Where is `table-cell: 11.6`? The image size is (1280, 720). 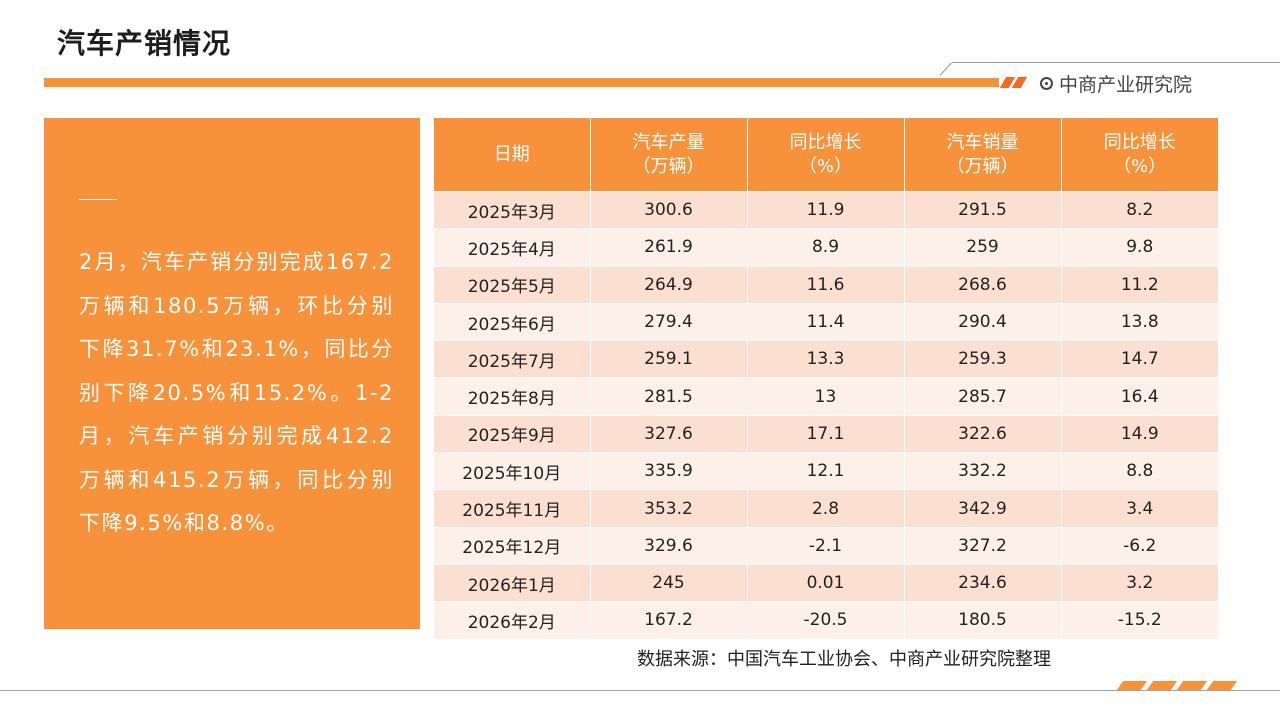 table-cell: 11.6 is located at coordinates (826, 284).